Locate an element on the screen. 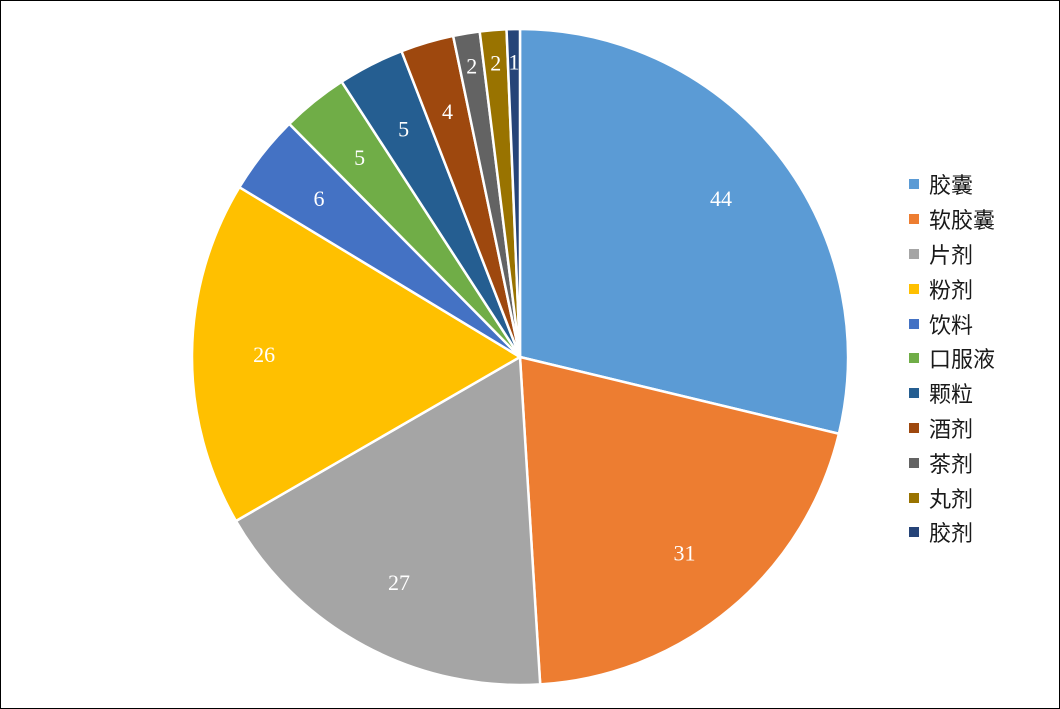  legend-item: 茶剂 is located at coordinates (952, 462).